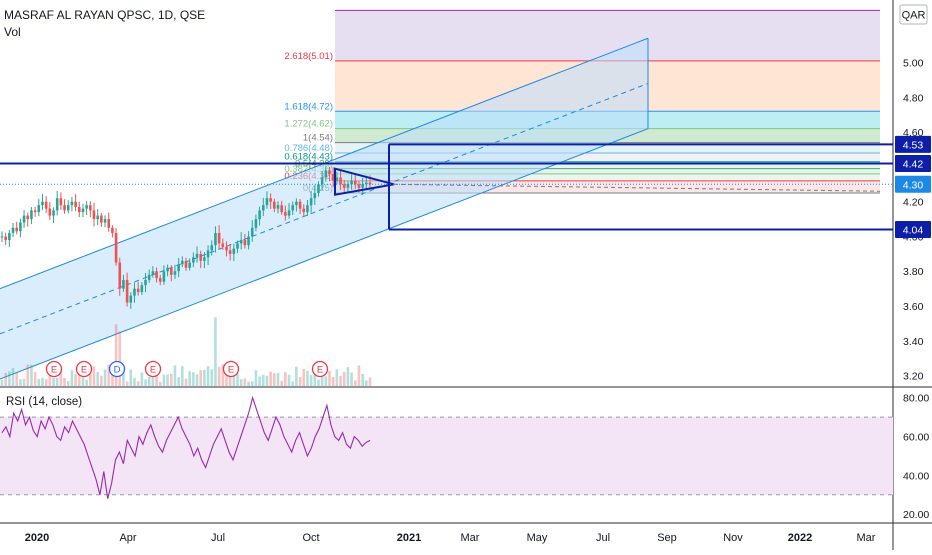 Image resolution: width=932 pixels, height=555 pixels. I want to click on rsi-label: RSI (14, close), so click(44, 402).